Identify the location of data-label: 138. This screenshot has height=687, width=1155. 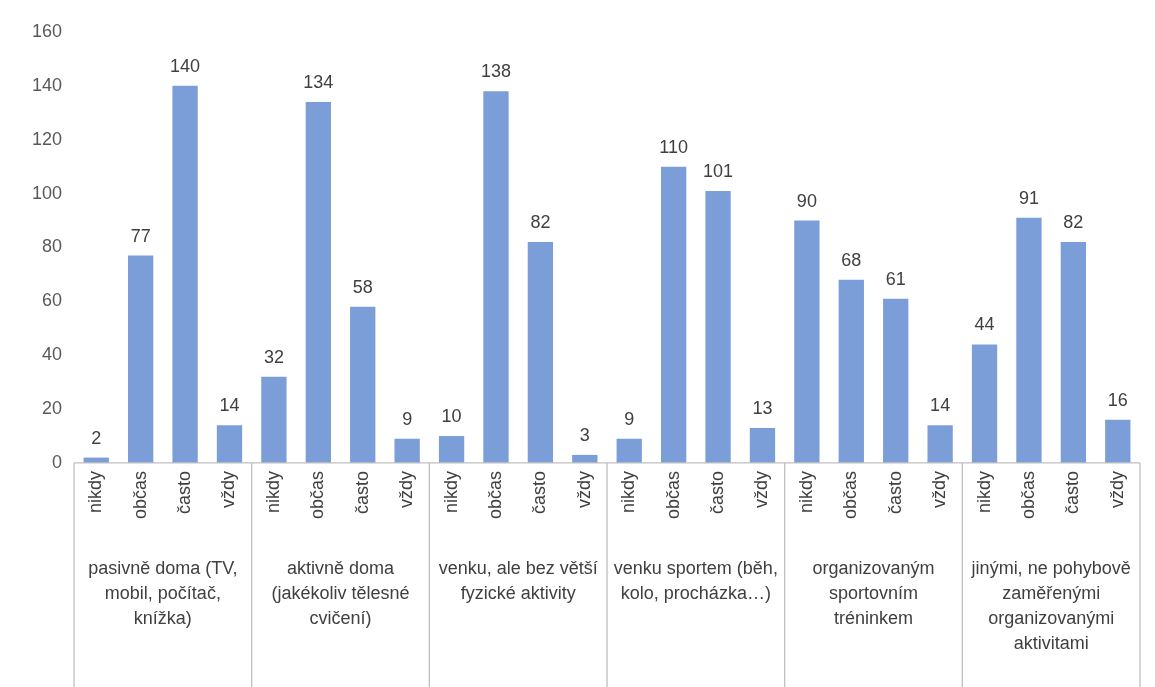
(495, 71).